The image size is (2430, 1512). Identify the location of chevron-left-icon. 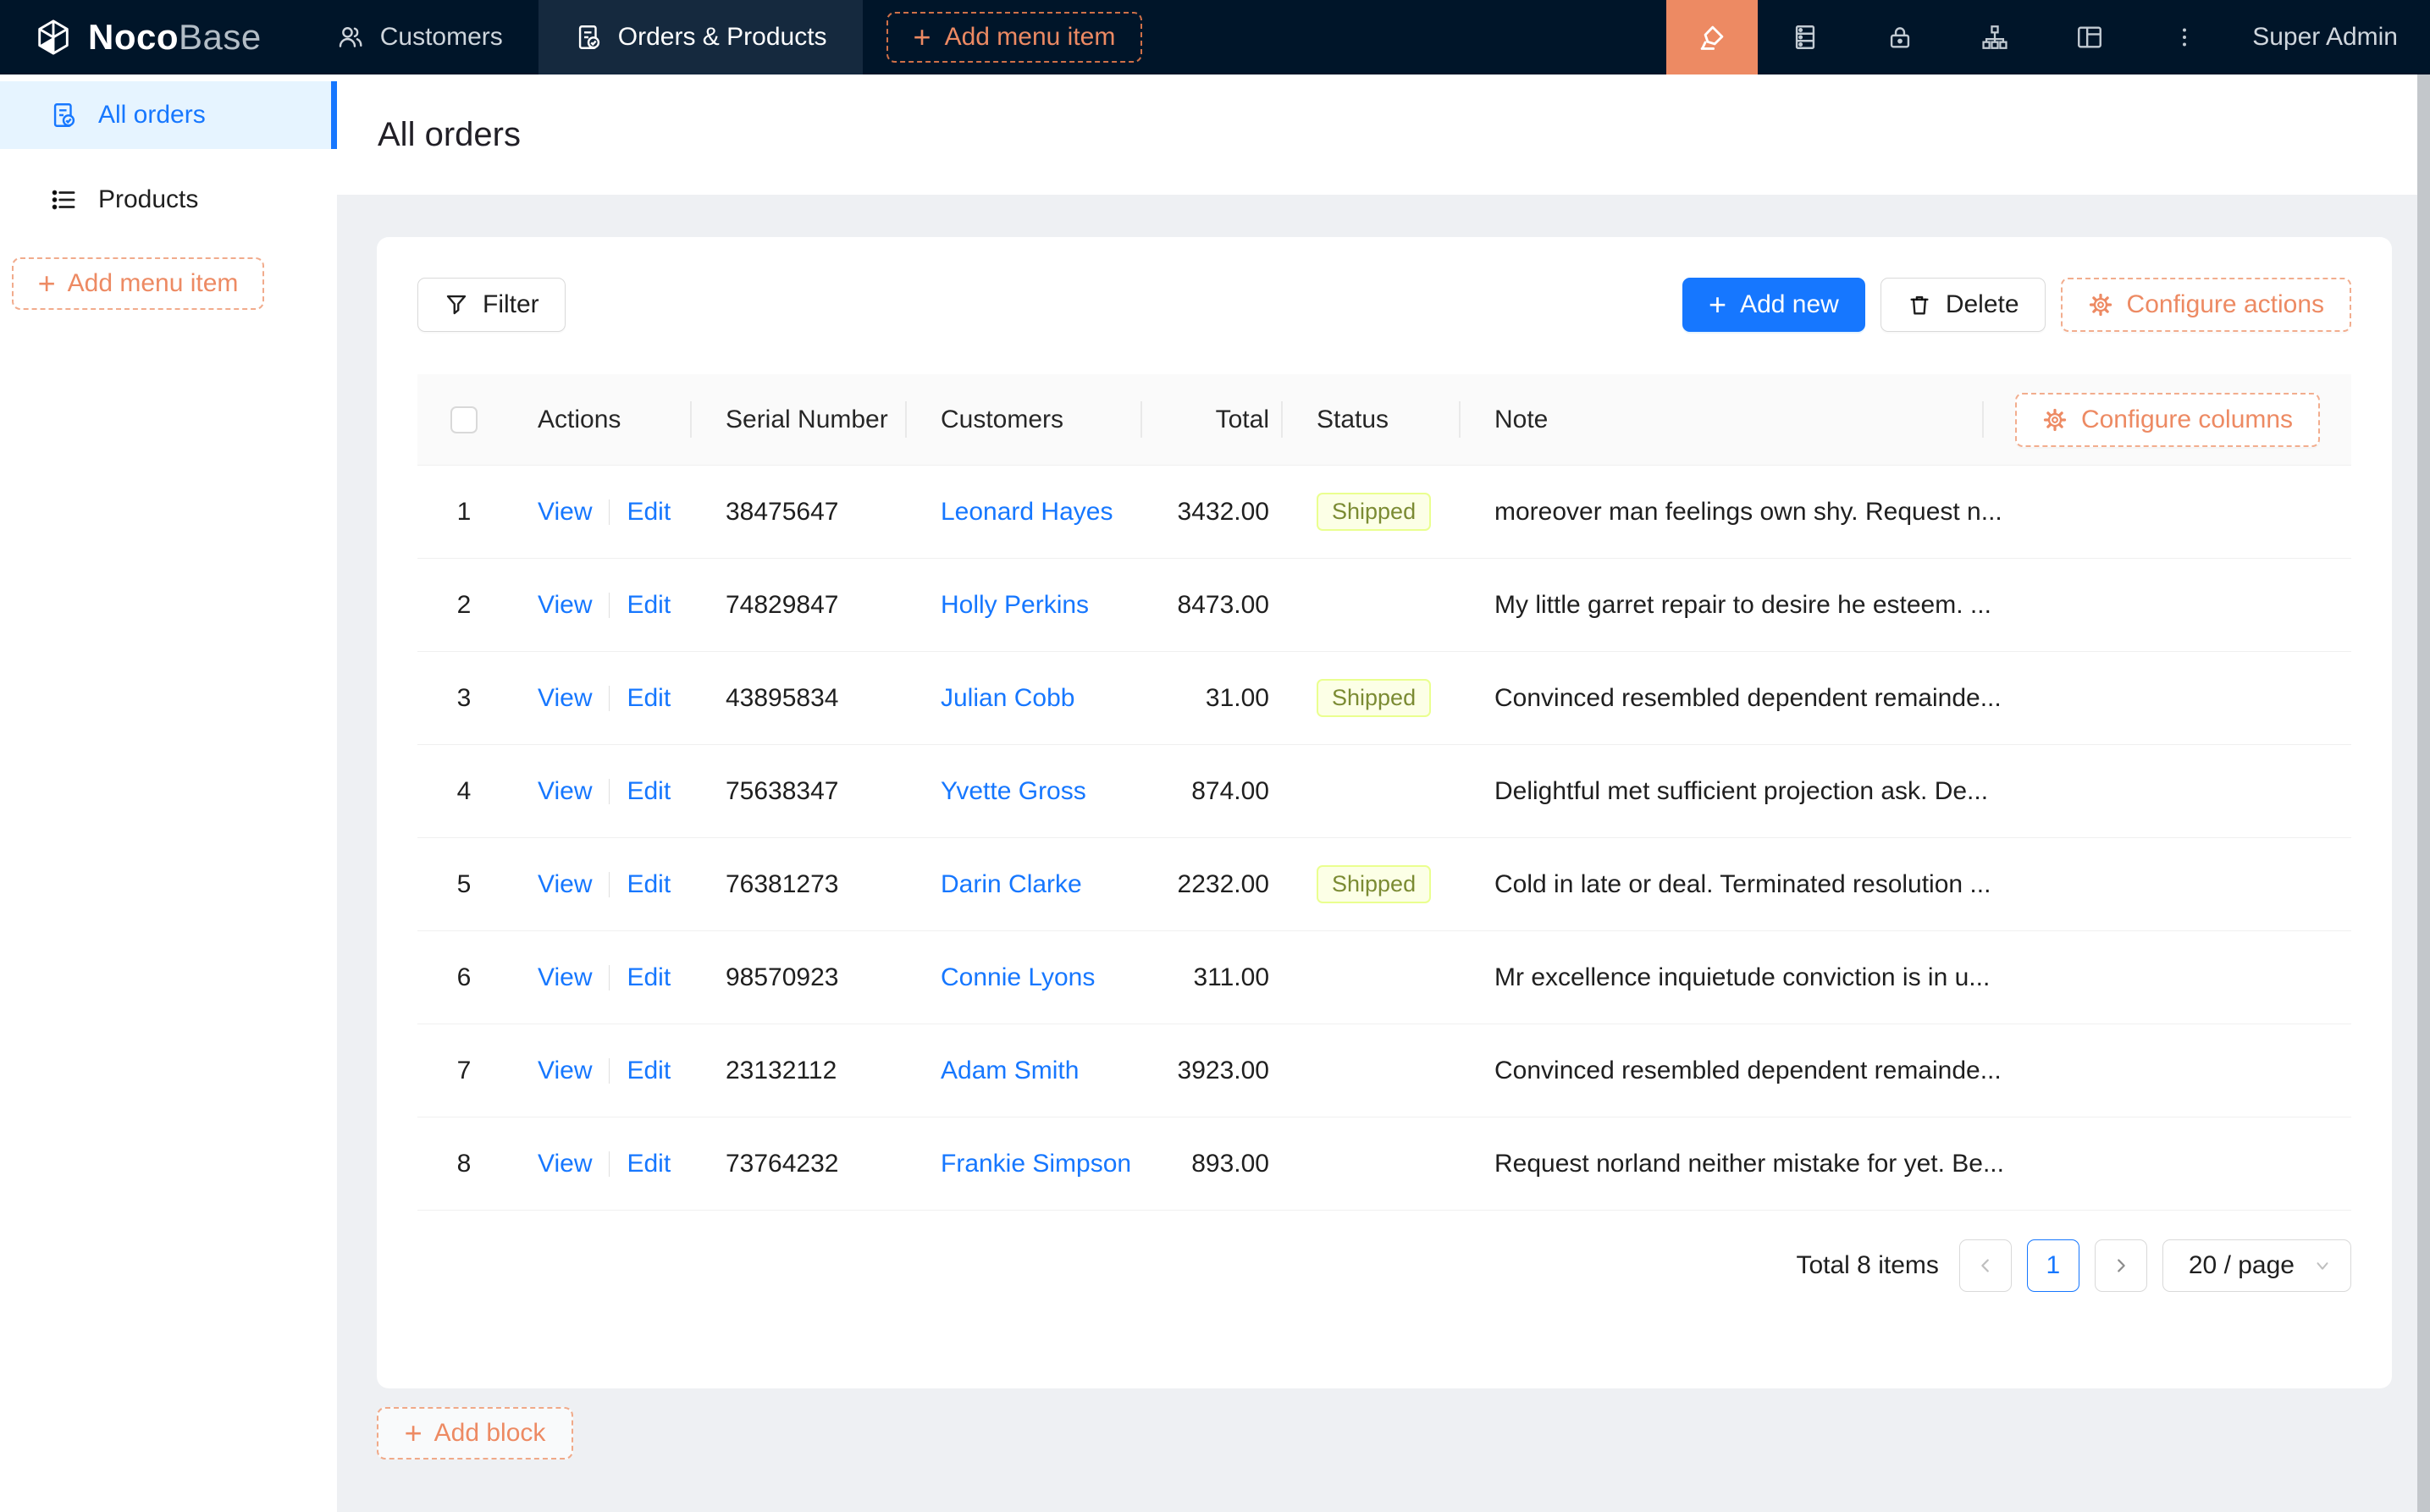
(1986, 1265).